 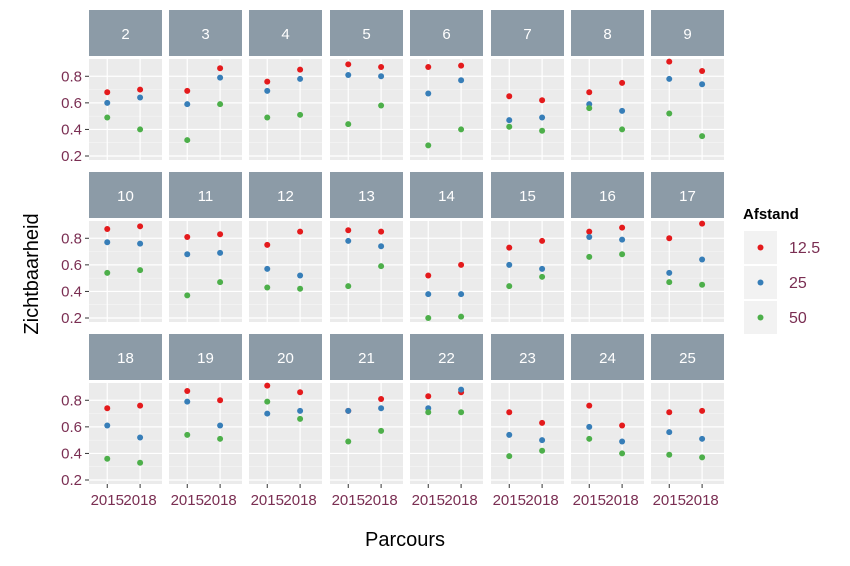 I want to click on legend-entry-3: 50, so click(x=775, y=317).